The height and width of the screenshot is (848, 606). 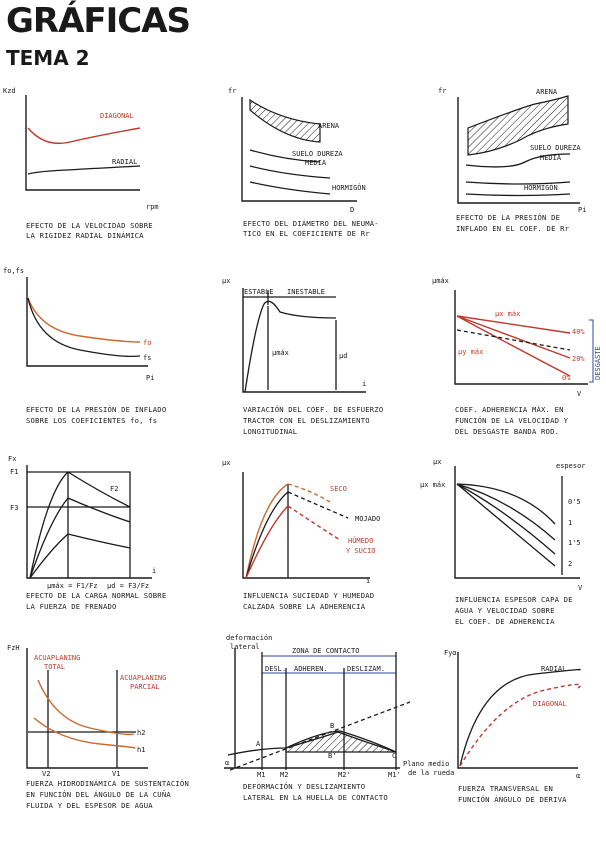 I want to click on series-label-mu-d: μd, so click(x=343, y=356).